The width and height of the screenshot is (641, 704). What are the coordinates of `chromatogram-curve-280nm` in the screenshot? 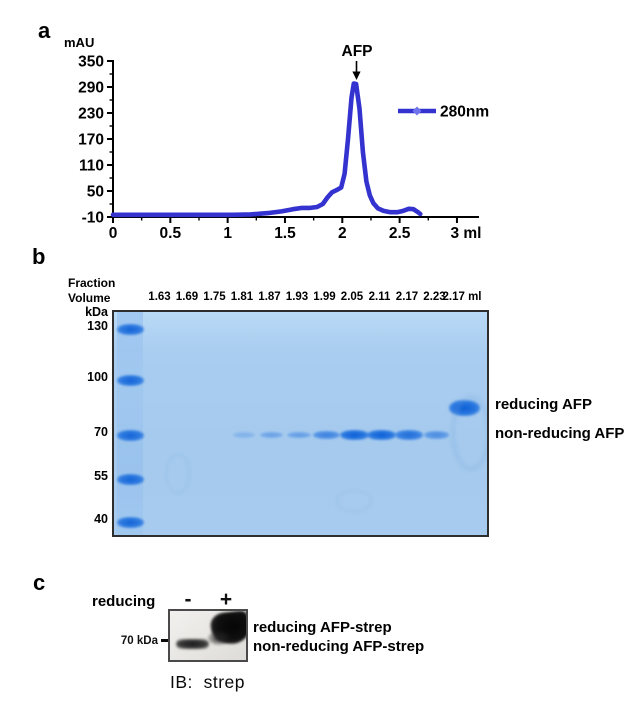 It's located at (266, 149).